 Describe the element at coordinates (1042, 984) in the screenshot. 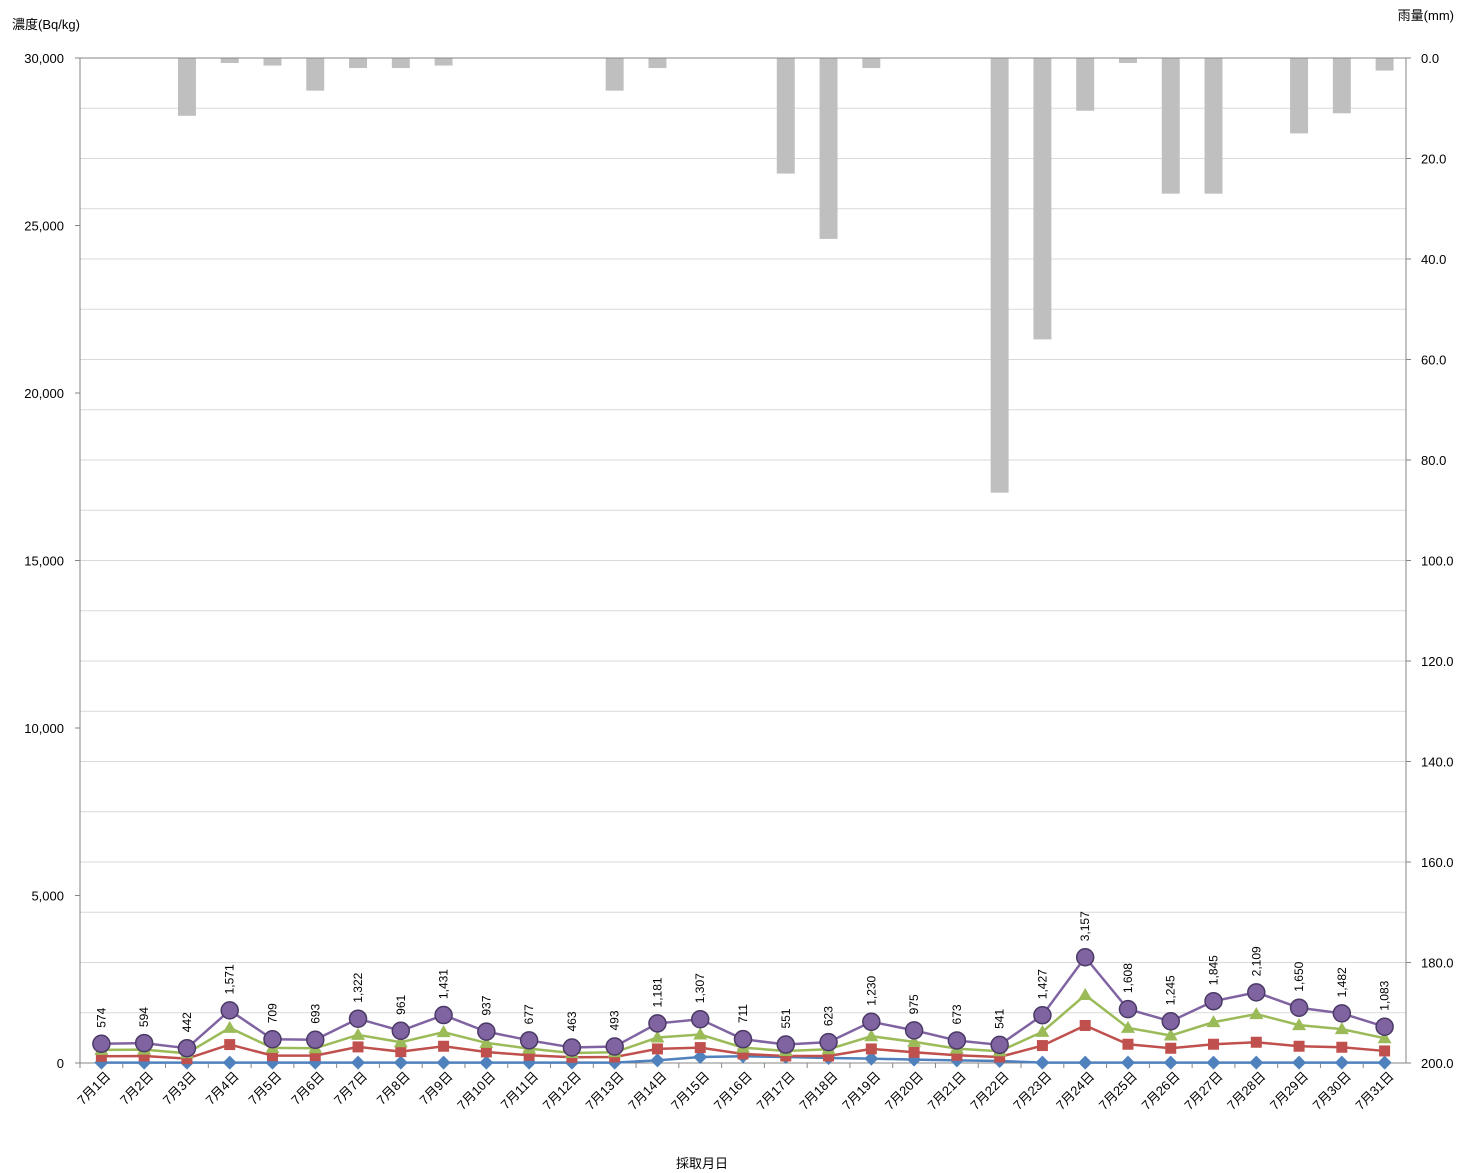

I see `data-label: 1,427` at that location.